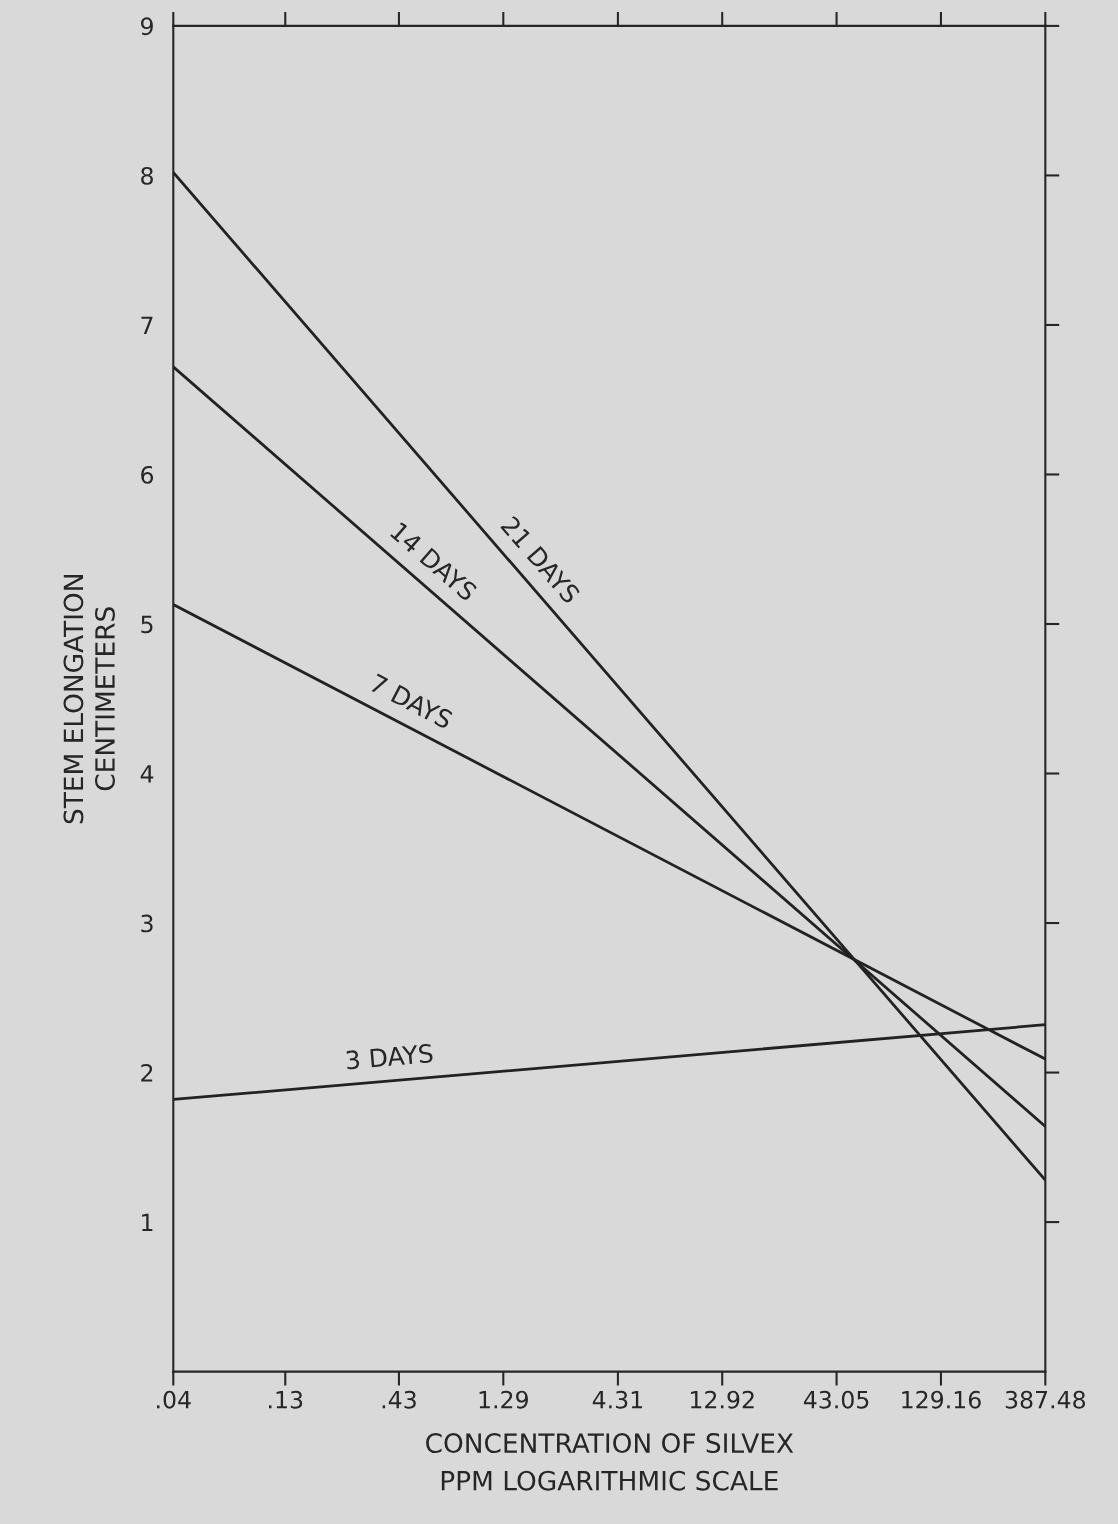 The image size is (1118, 1524). What do you see at coordinates (147, 1222) in the screenshot?
I see `y-tick-label: 1` at bounding box center [147, 1222].